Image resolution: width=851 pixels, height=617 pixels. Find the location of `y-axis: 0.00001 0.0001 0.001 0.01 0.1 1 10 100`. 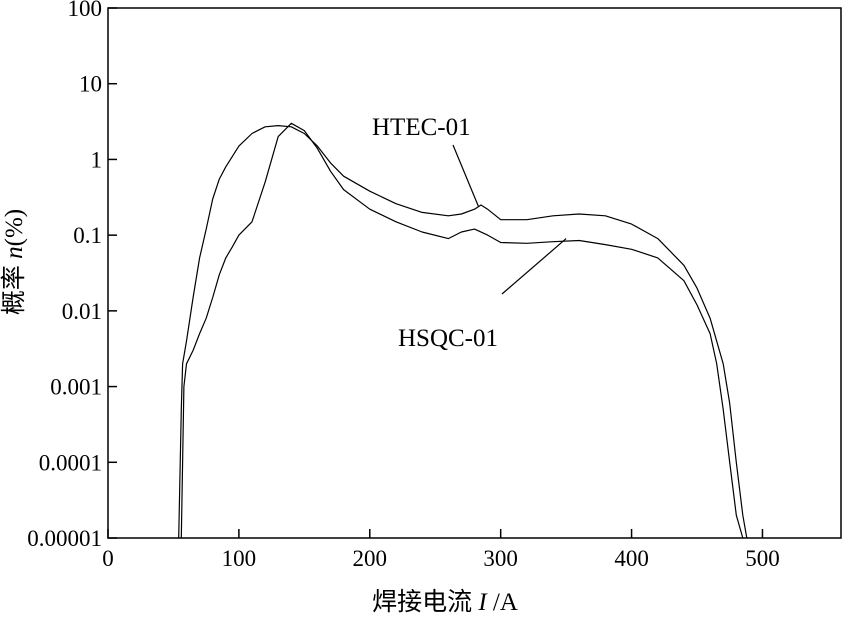

y-axis: 0.00001 0.0001 0.001 0.01 0.1 1 10 100 is located at coordinates (72, 275).